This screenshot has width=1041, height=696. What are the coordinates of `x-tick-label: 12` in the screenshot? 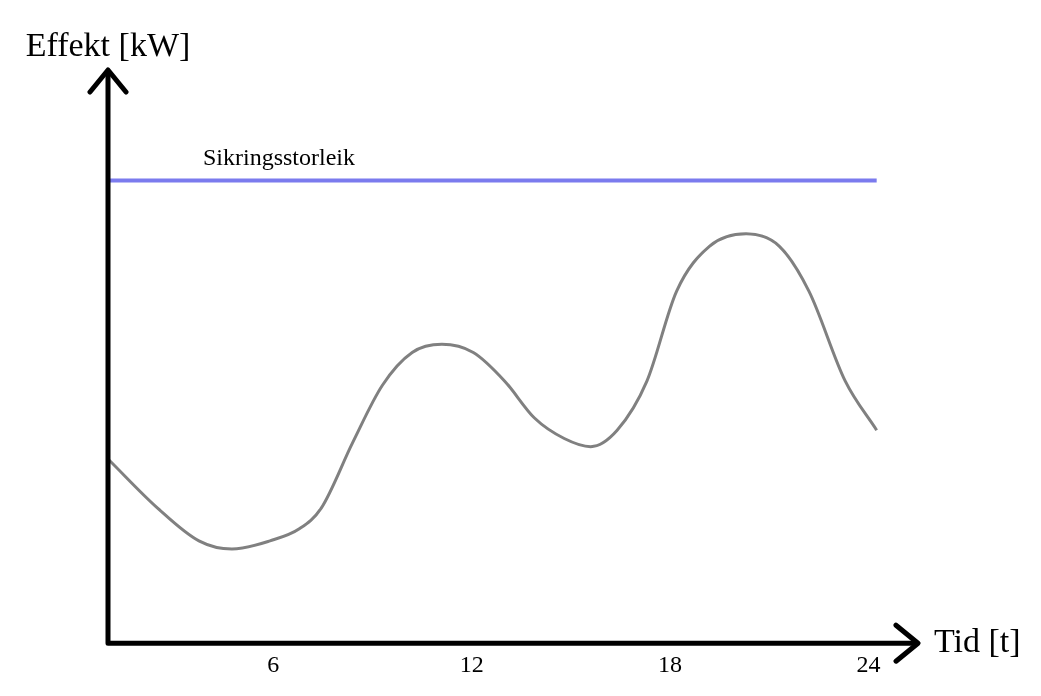 It's located at (471, 663).